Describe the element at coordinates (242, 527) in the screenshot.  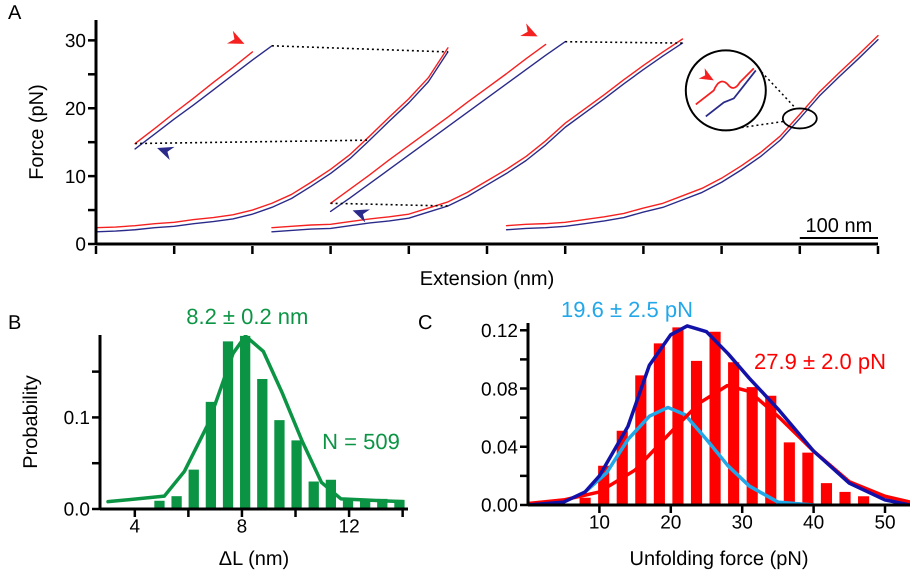
I see `x-tick-label: 8` at that location.